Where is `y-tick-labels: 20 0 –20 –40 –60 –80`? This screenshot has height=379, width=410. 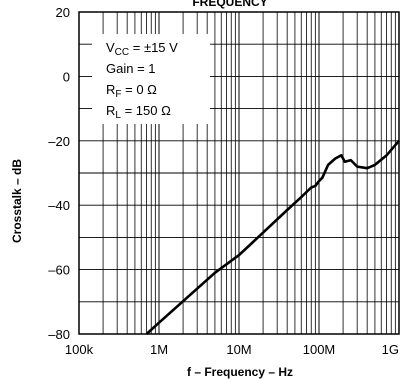 y-tick-labels: 20 0 –20 –40 –60 –80 is located at coordinates (59, 173).